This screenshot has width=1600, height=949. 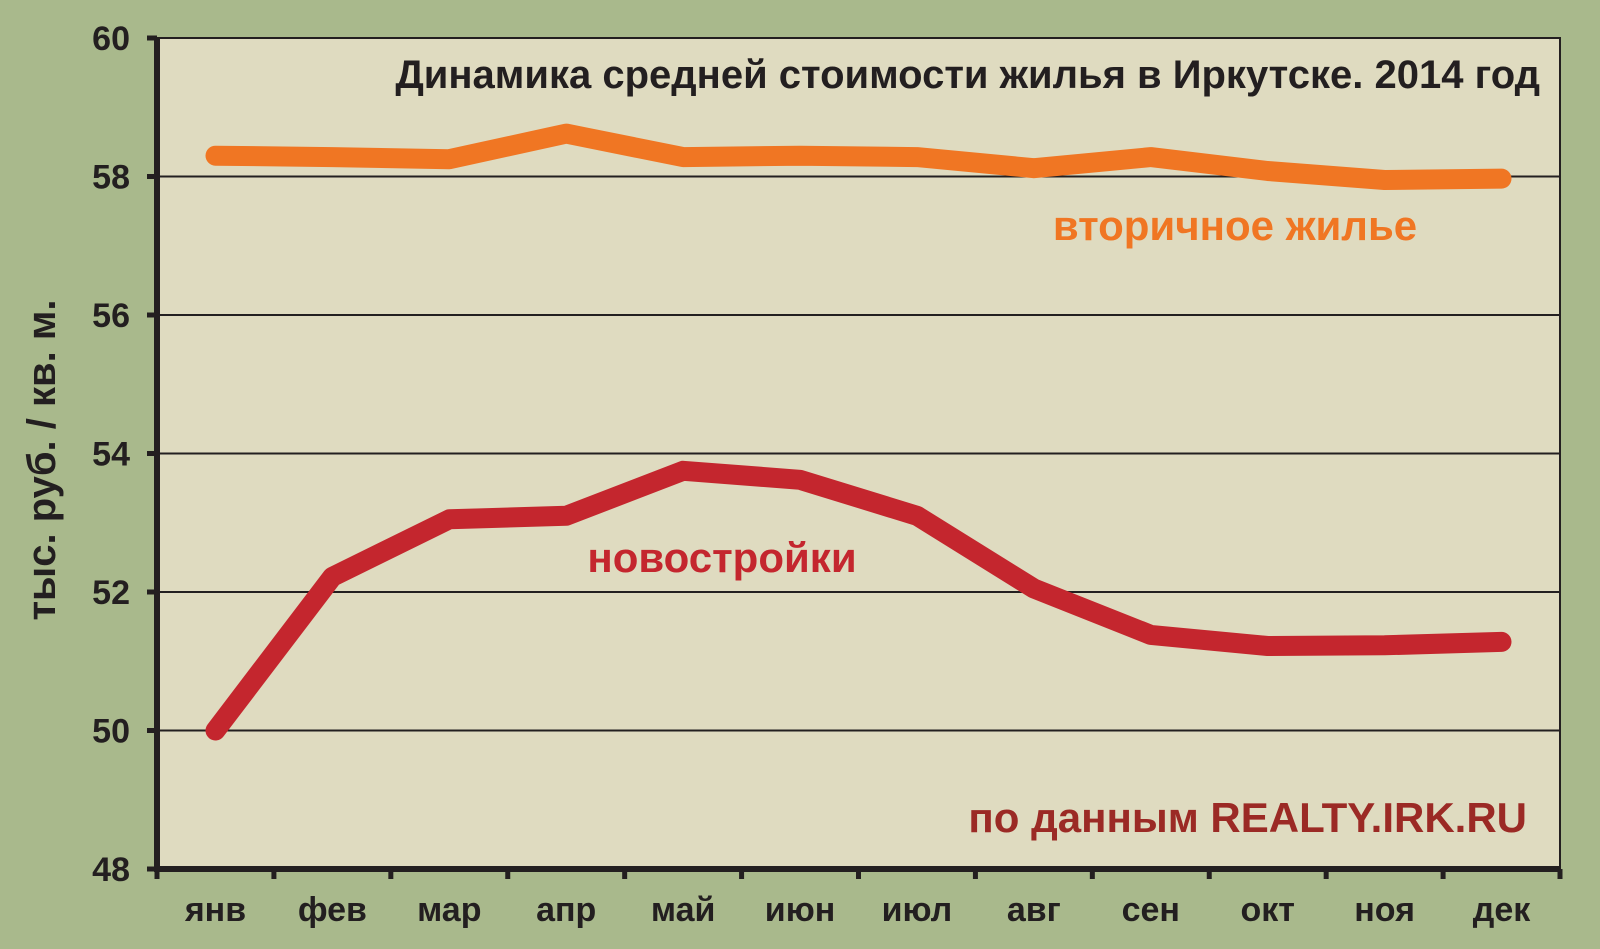 What do you see at coordinates (111, 39) in the screenshot?
I see `y-tick-label: 60` at bounding box center [111, 39].